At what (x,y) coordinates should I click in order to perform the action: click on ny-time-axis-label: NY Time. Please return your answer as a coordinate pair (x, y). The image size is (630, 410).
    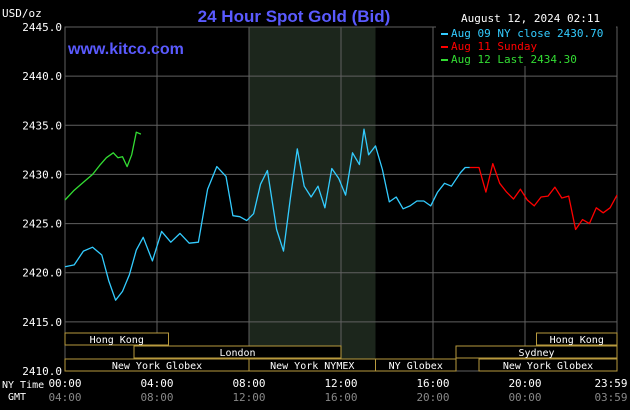
    Looking at the image, I should click on (23, 385).